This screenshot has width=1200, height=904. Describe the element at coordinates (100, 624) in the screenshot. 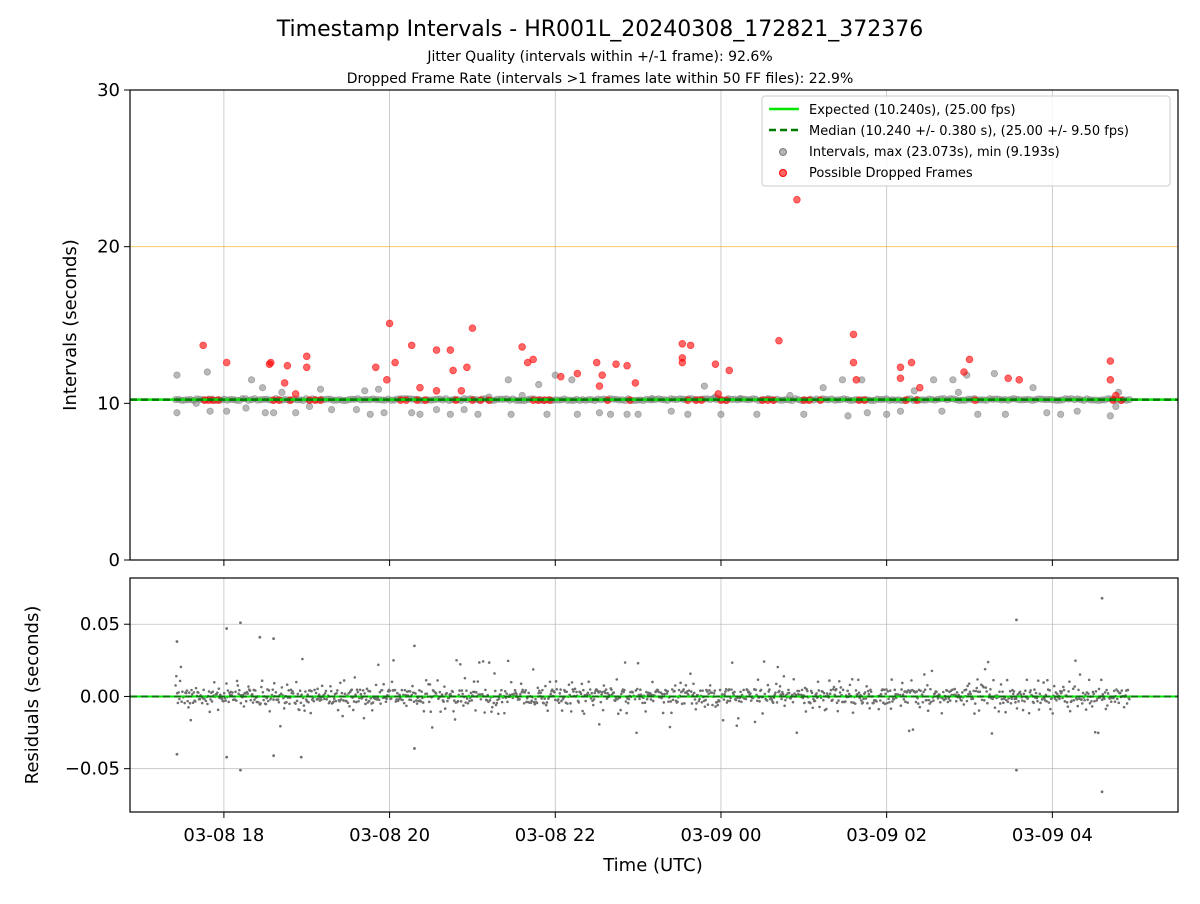

I see `residuals-y-tick-label: 0.05` at that location.